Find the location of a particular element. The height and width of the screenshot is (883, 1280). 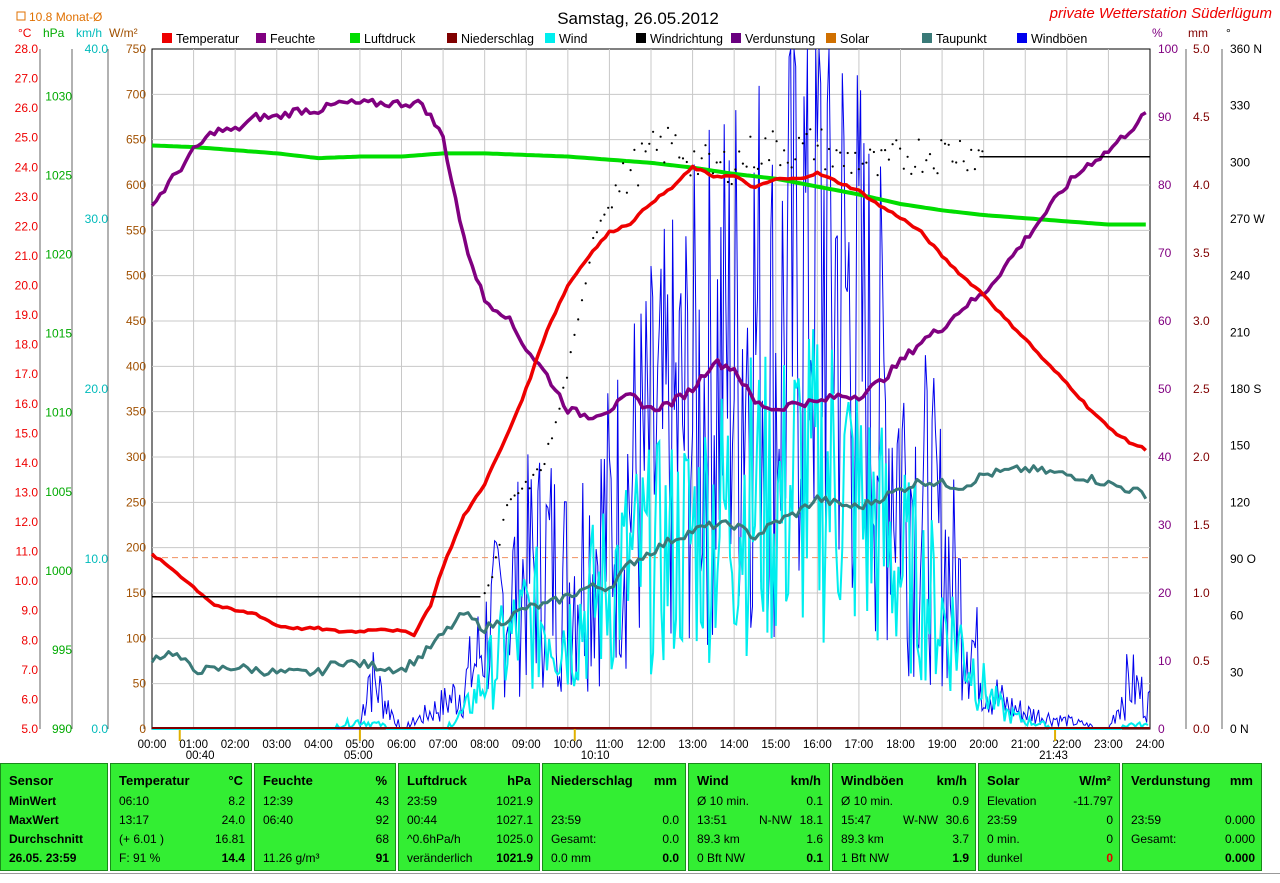

y-tick-solar: 500 is located at coordinates (136, 276).